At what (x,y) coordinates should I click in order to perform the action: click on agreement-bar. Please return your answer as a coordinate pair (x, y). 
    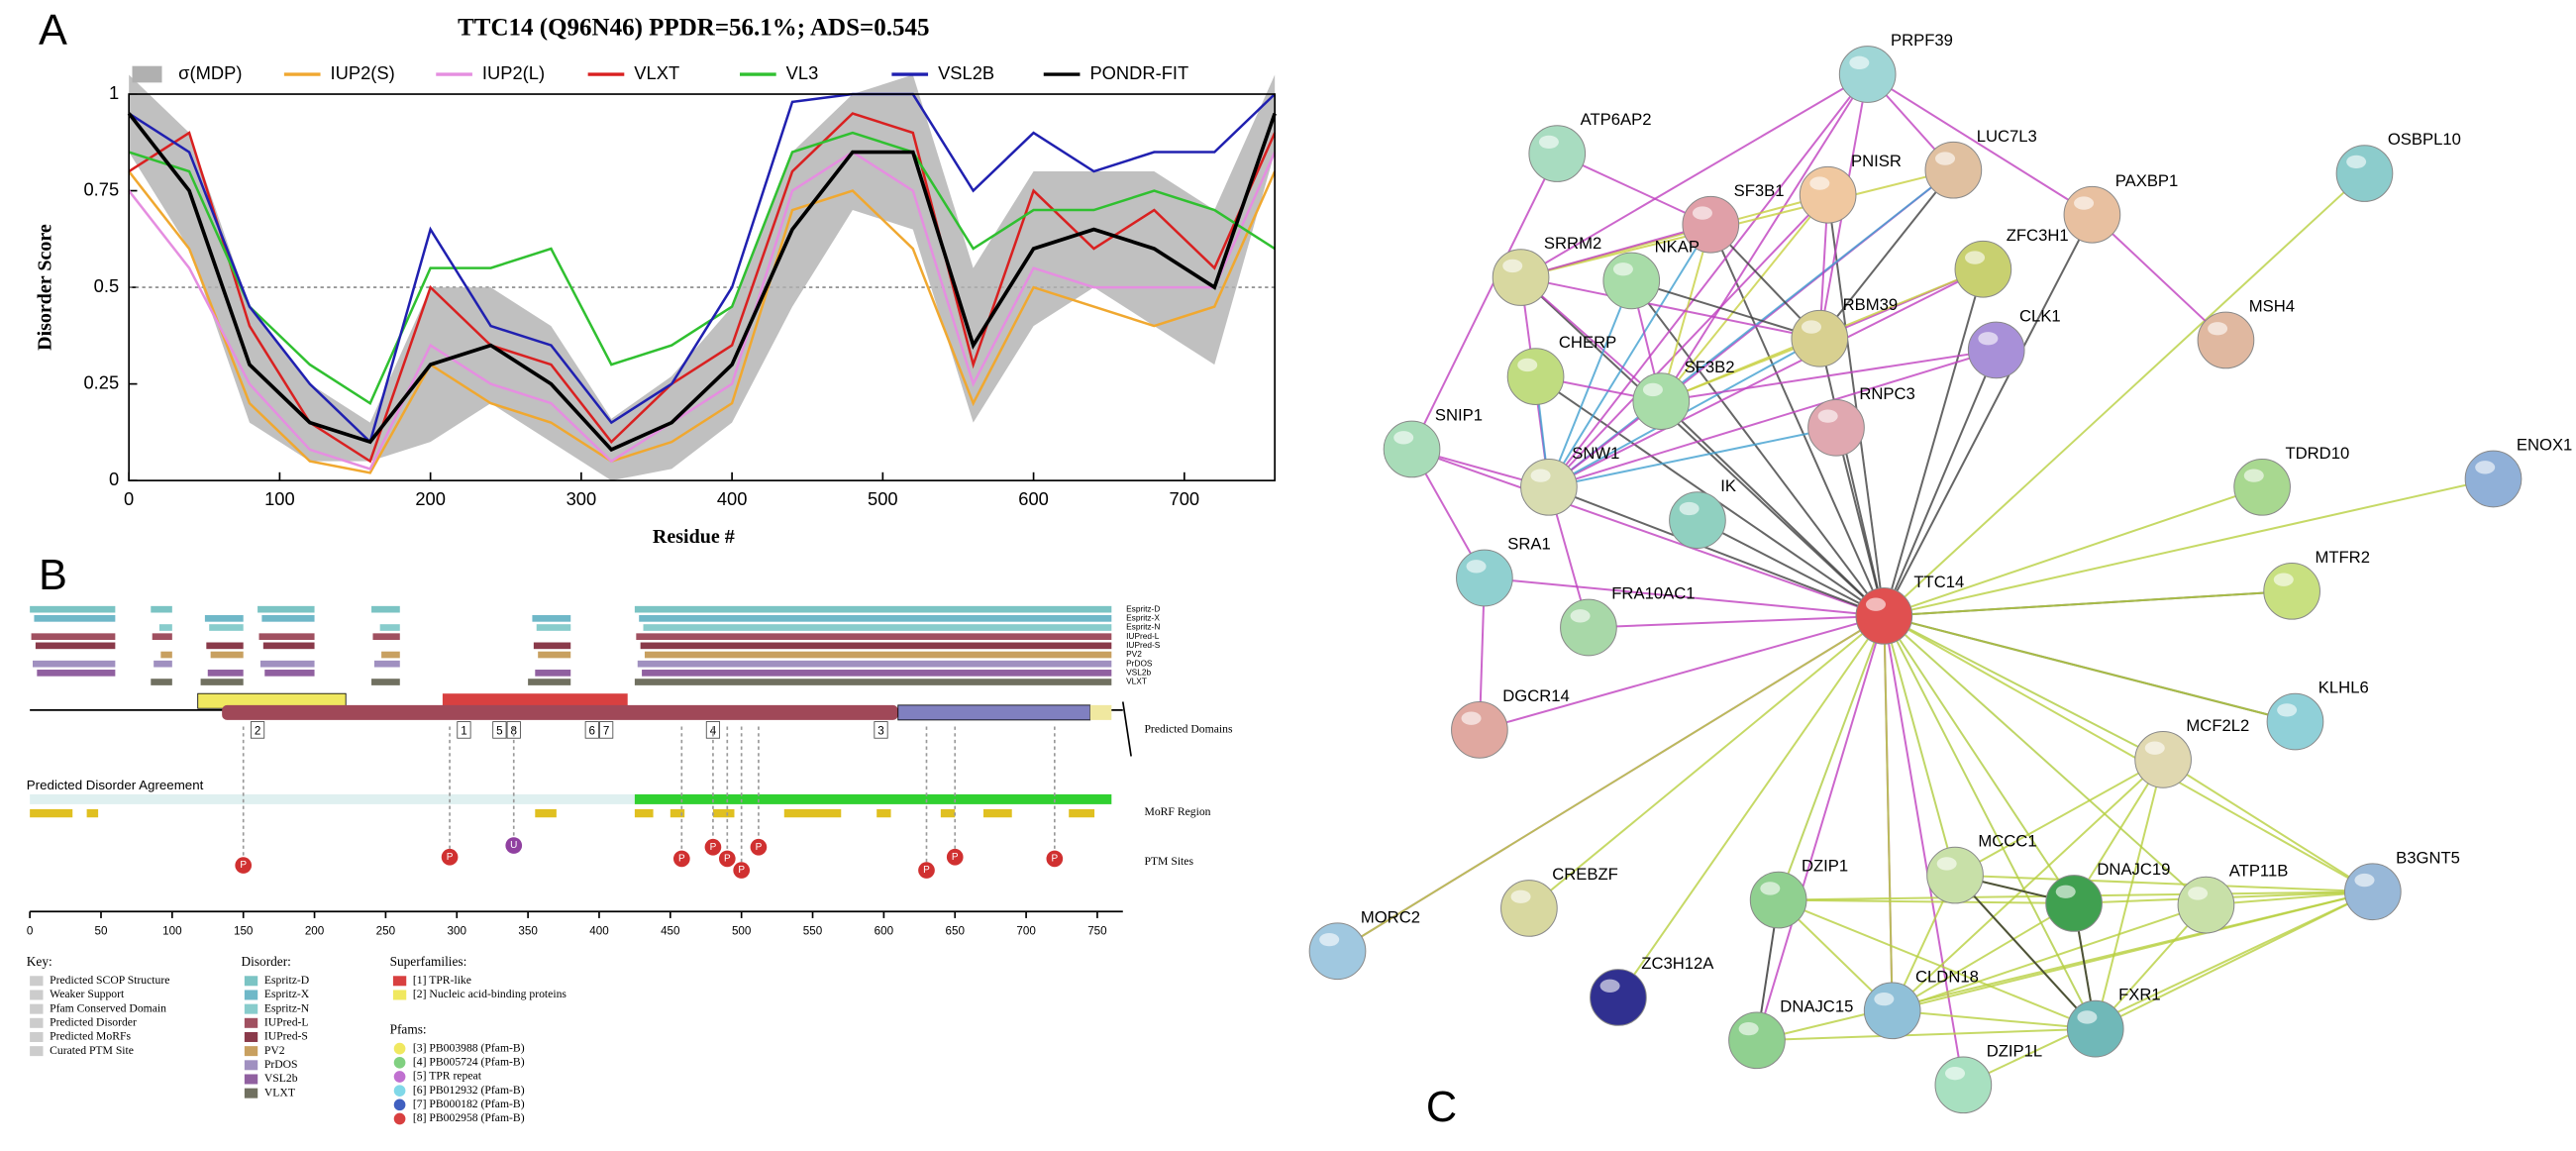
    Looking at the image, I should click on (332, 799).